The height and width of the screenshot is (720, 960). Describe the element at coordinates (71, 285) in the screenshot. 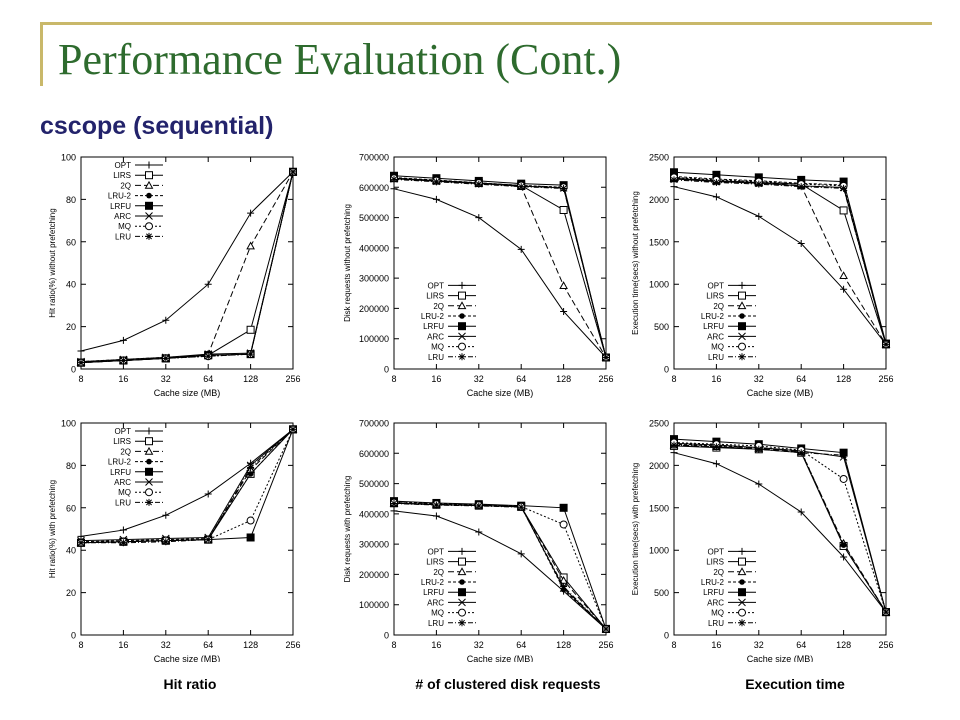

I see `y-tick-label: 40` at that location.